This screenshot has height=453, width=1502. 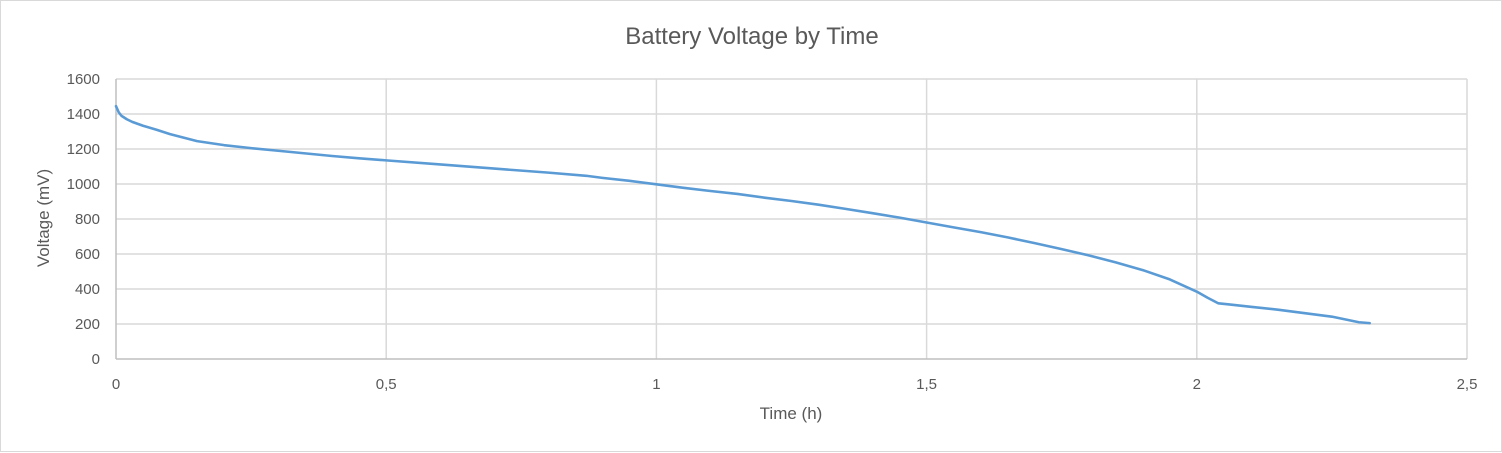 What do you see at coordinates (83, 79) in the screenshot?
I see `y-tick-label: 1600` at bounding box center [83, 79].